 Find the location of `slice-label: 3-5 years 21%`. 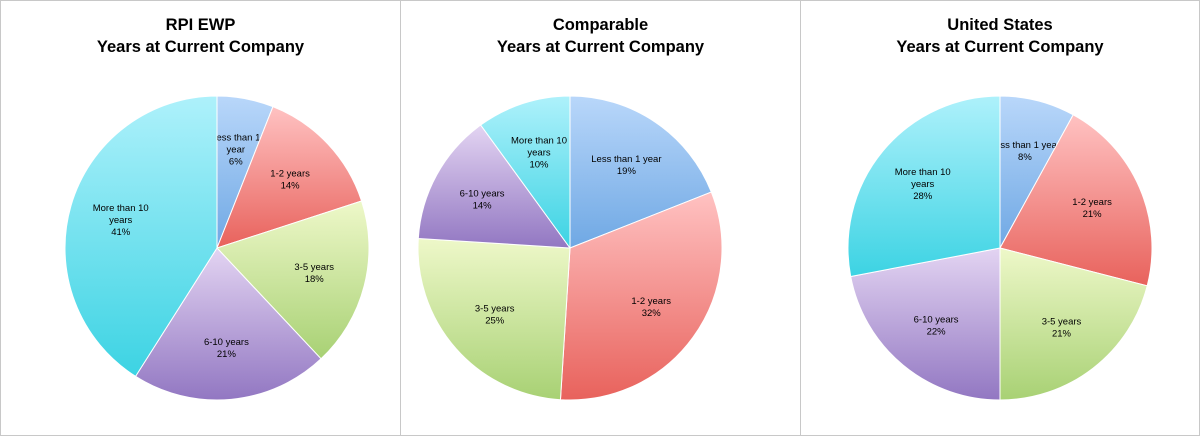

slice-label: 3-5 years 21% is located at coordinates (1062, 327).